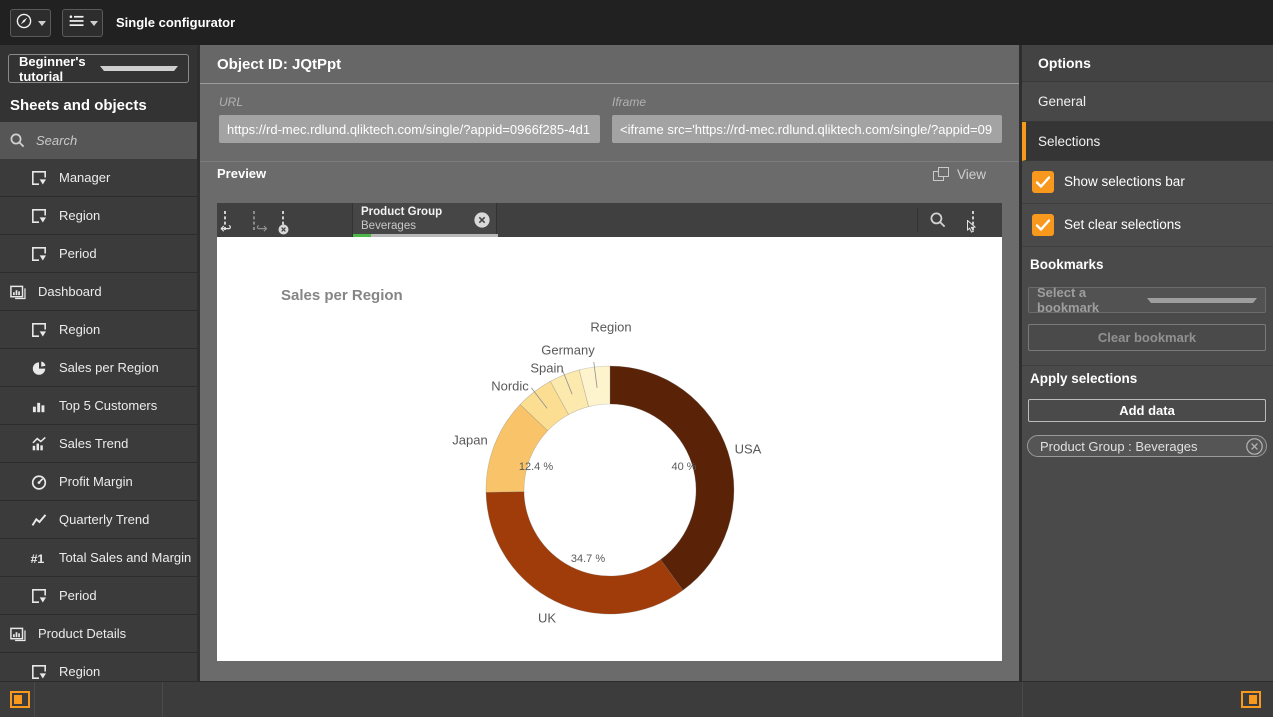  Describe the element at coordinates (1147, 300) in the screenshot. I see `bookmark-select: Select a bookmark` at that location.